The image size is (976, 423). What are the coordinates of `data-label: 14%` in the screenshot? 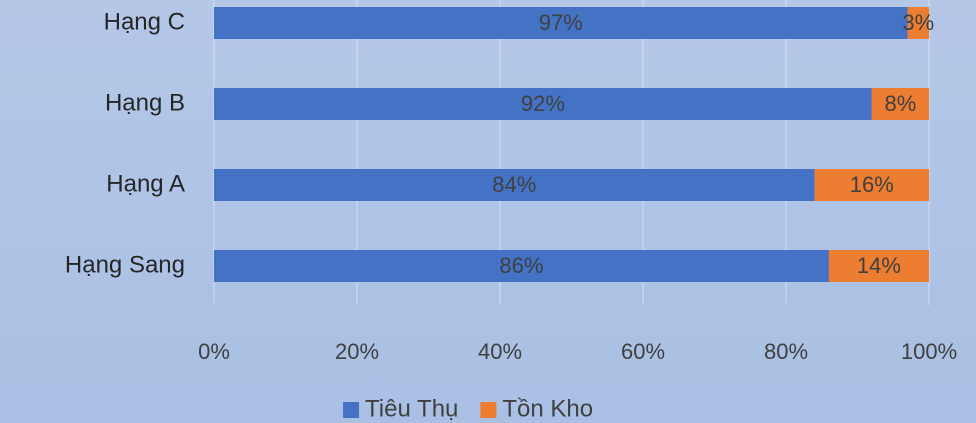 It's located at (879, 265).